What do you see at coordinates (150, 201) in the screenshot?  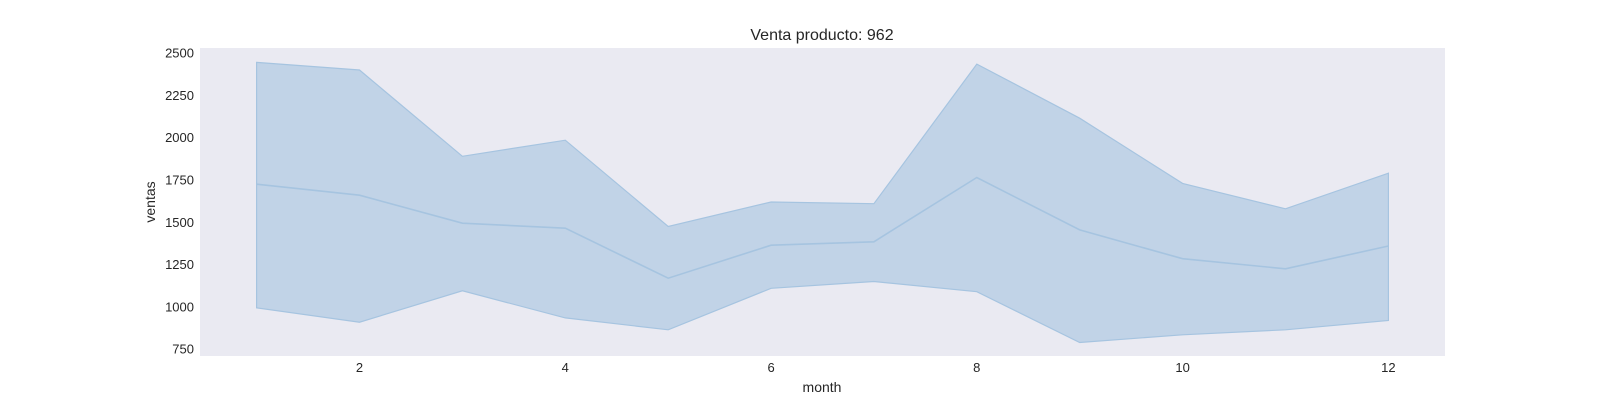 I see `y-axis-label: ventas` at bounding box center [150, 201].